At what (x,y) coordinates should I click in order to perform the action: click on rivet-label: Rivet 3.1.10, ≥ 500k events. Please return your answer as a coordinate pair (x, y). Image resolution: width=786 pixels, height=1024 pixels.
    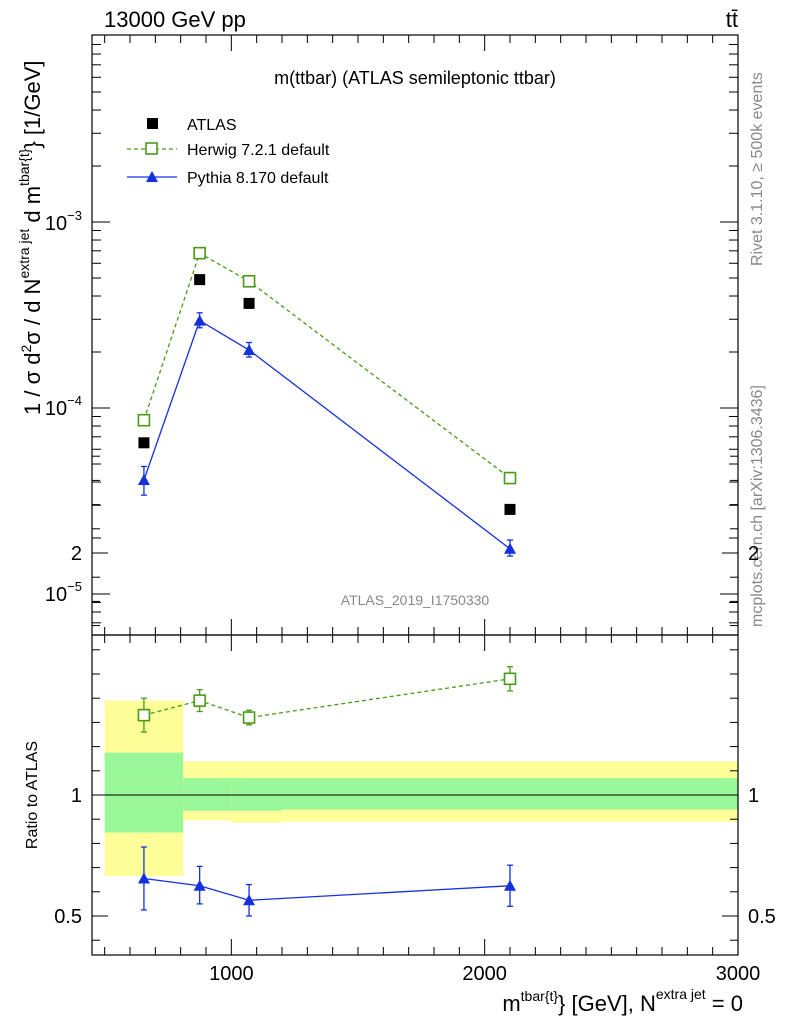
    Looking at the image, I should click on (757, 169).